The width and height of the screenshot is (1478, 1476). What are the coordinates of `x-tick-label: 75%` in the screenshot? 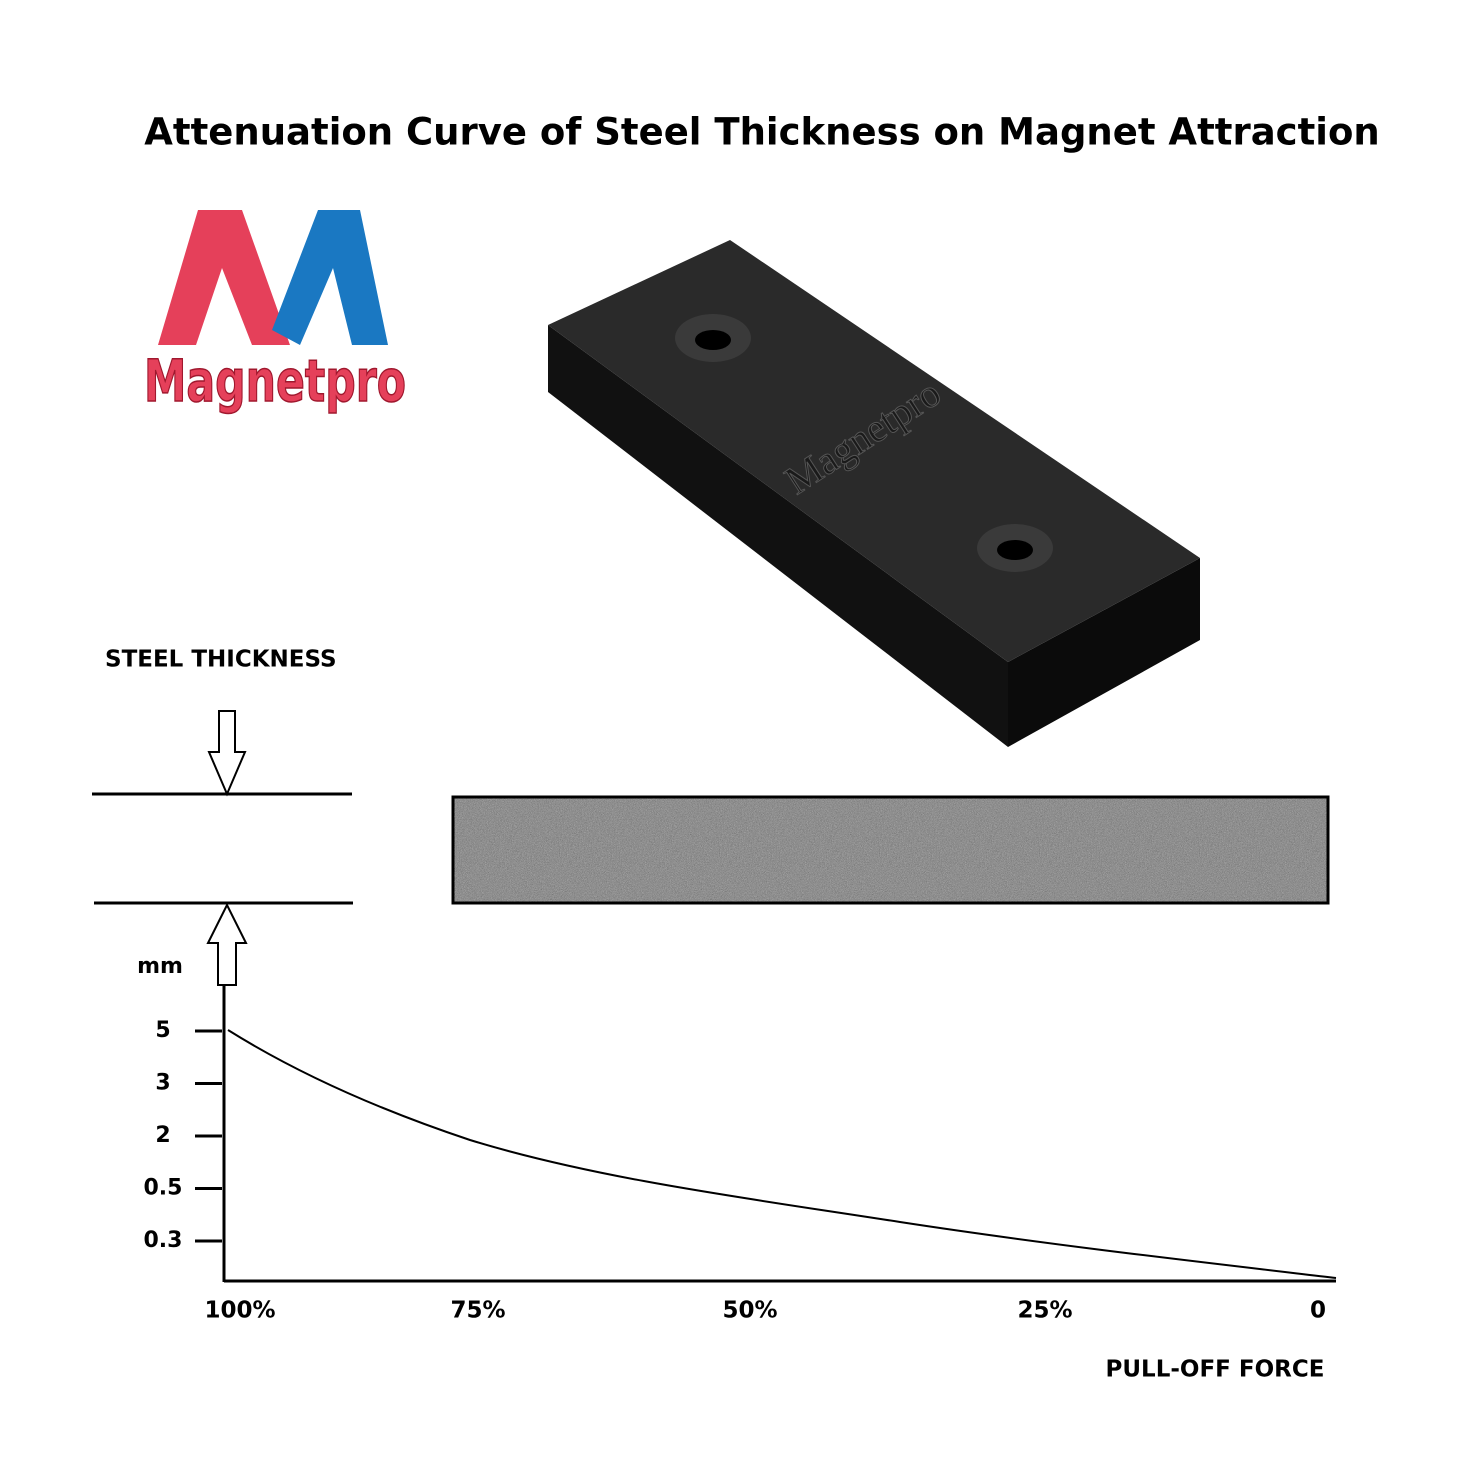 It's located at (477, 1311).